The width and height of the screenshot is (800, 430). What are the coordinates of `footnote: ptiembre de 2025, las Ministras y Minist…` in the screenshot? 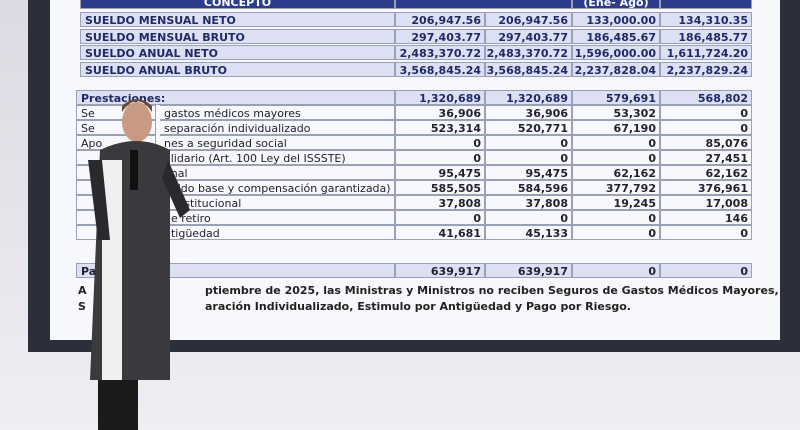 It's located at (492, 290).